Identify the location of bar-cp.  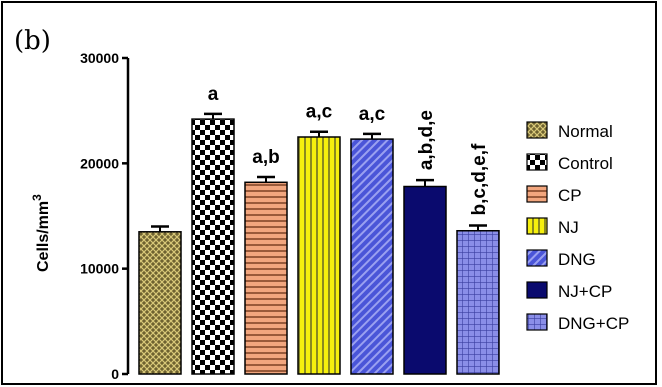
(266, 278).